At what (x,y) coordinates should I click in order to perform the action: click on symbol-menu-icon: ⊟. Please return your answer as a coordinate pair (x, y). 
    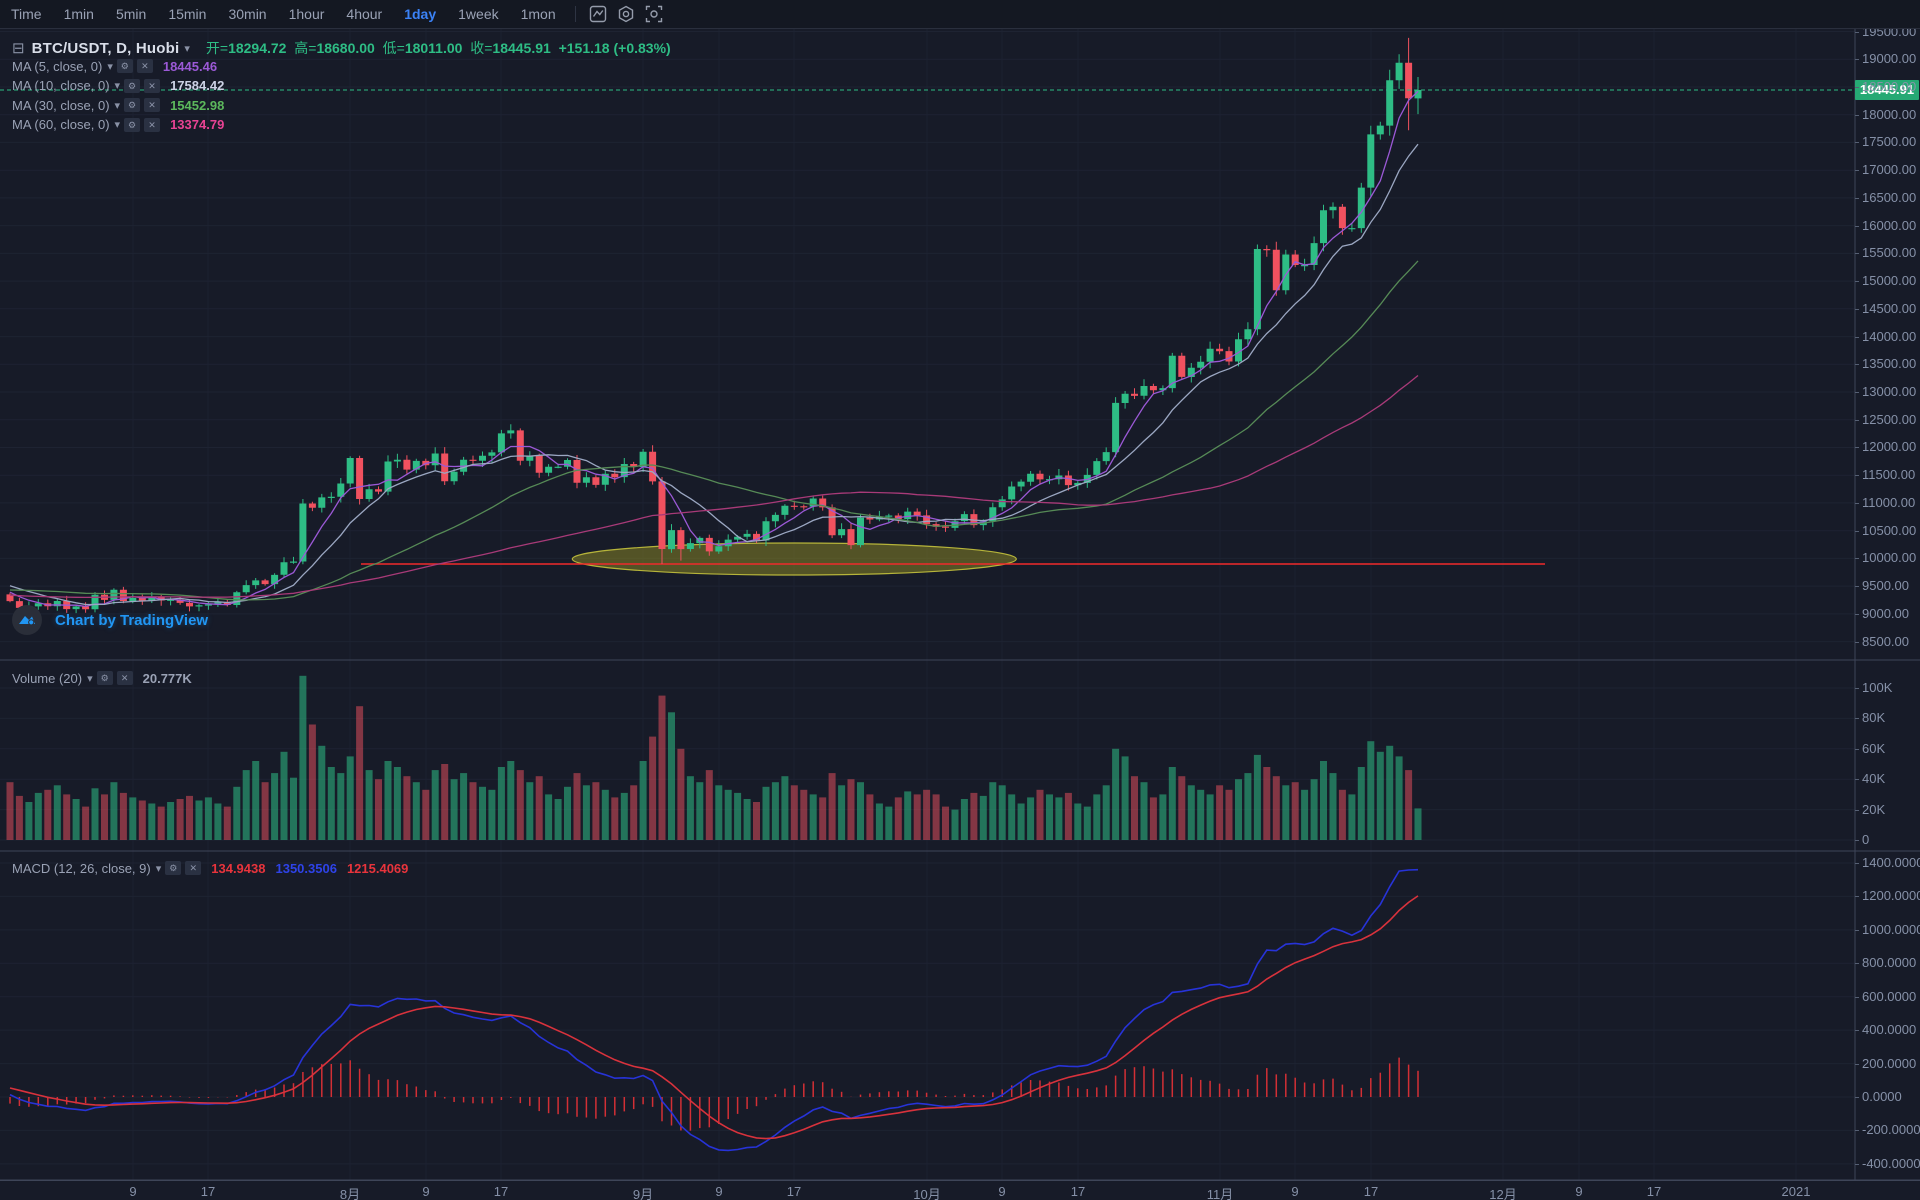
    Looking at the image, I should click on (18, 48).